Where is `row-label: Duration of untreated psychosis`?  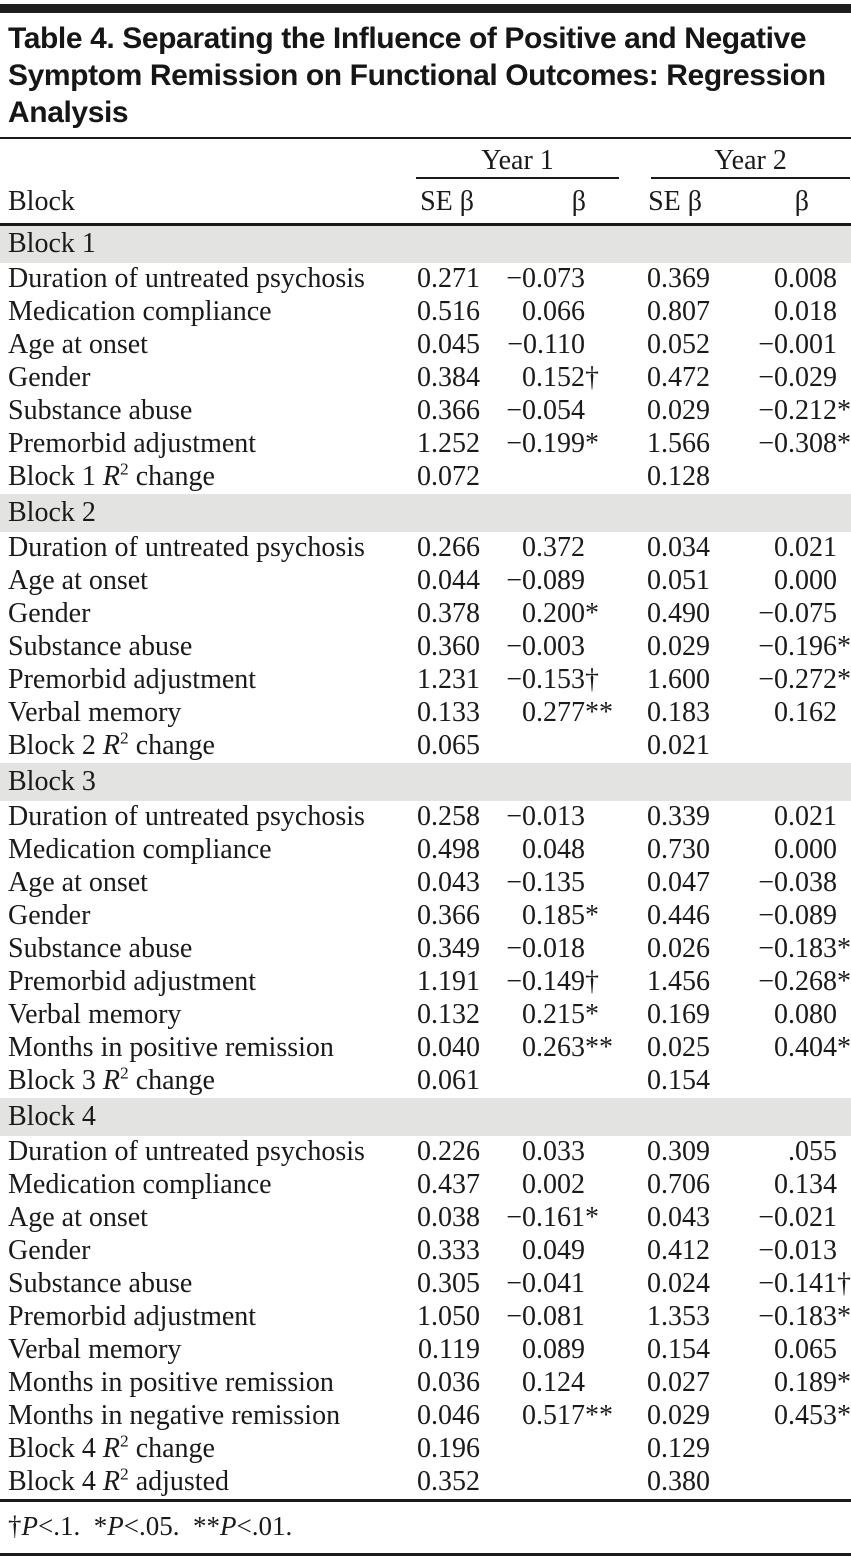
row-label: Duration of untreated psychosis is located at coordinates (186, 278).